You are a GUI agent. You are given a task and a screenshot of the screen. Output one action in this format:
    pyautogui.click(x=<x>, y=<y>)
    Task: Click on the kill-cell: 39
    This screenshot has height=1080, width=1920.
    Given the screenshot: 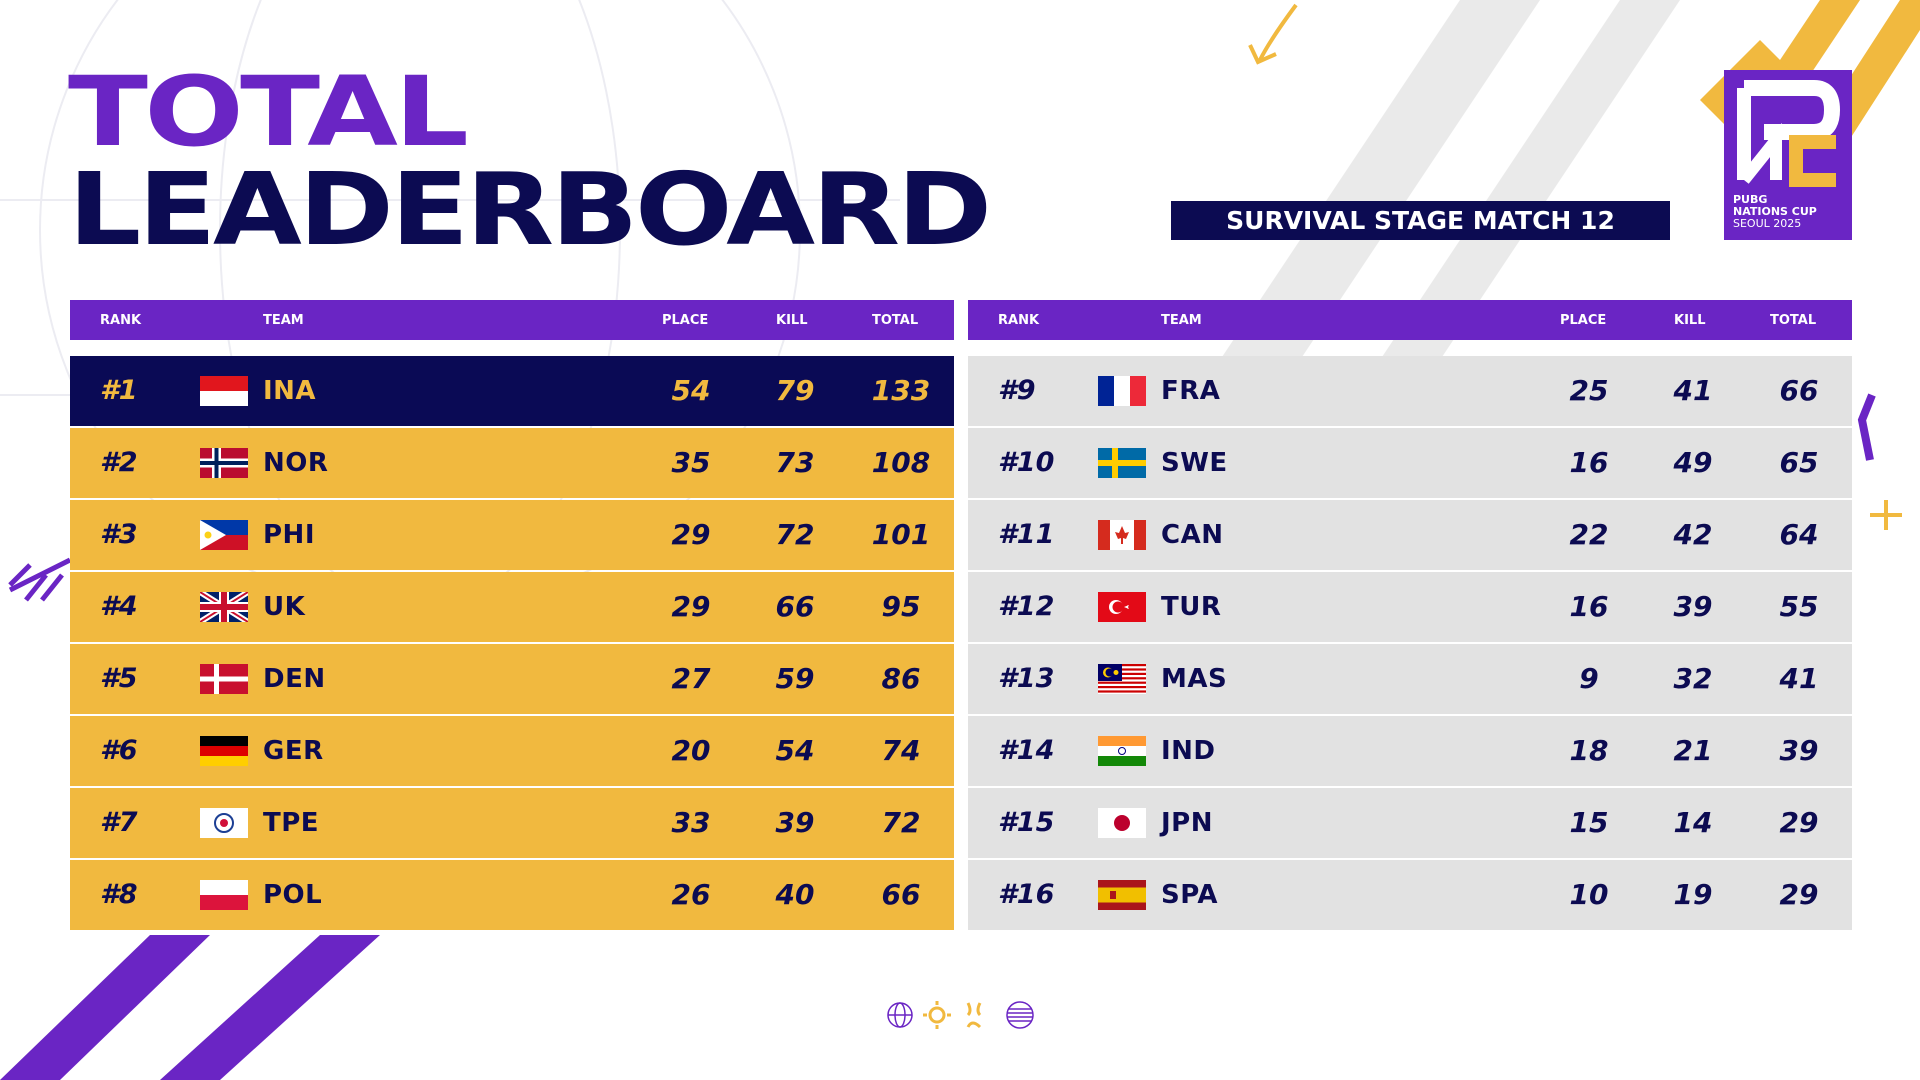 What is the action you would take?
    pyautogui.click(x=795, y=822)
    